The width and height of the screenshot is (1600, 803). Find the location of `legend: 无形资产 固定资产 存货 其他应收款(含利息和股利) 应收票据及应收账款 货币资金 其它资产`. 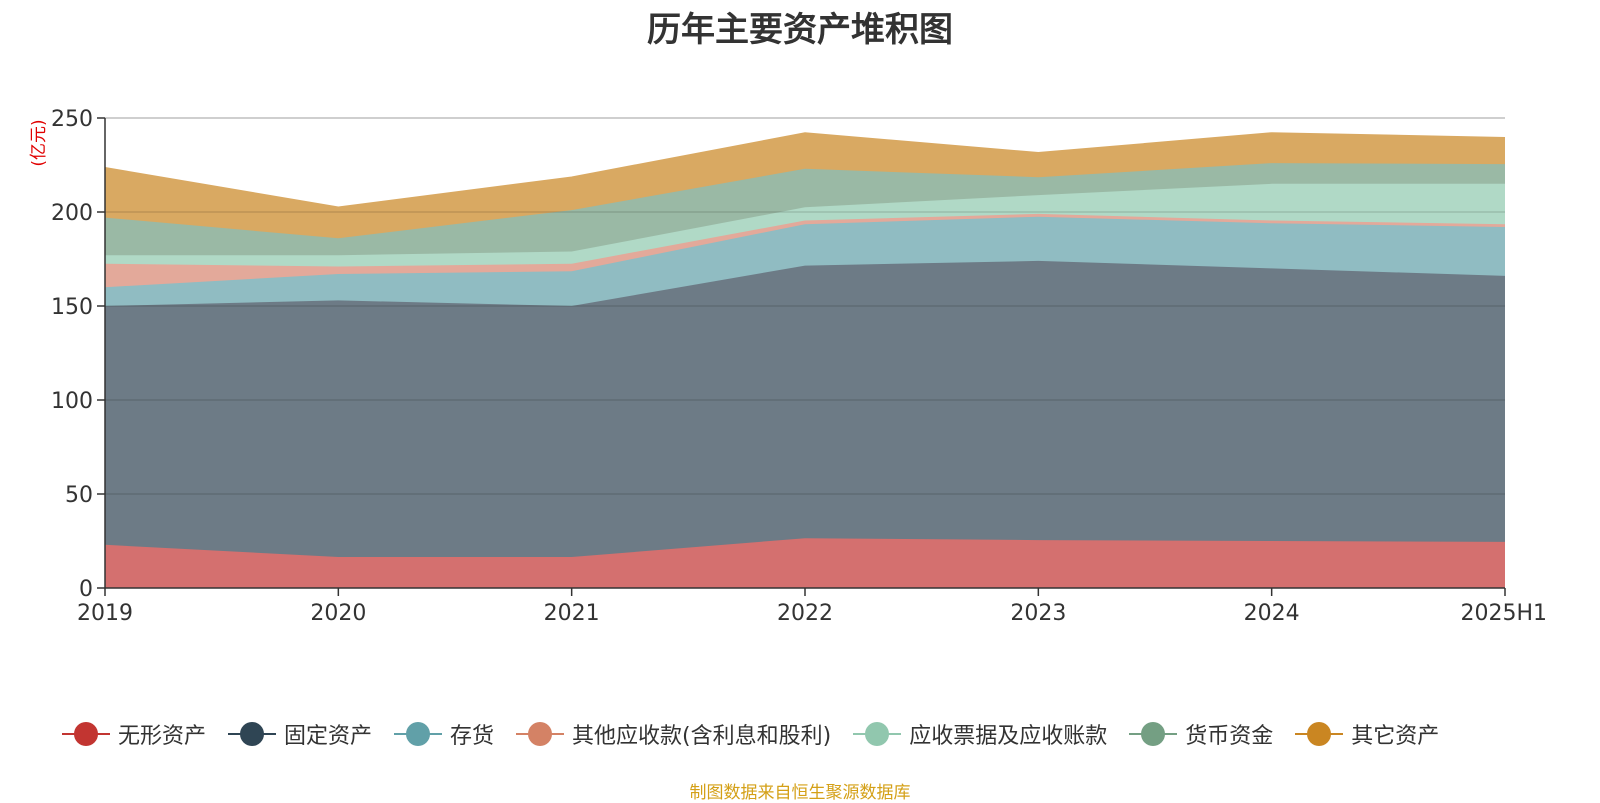

legend: 无形资产 固定资产 存货 其他应收款(含利息和股利) 应收票据及应收账款 货币资金 其它资产 is located at coordinates (750, 734).